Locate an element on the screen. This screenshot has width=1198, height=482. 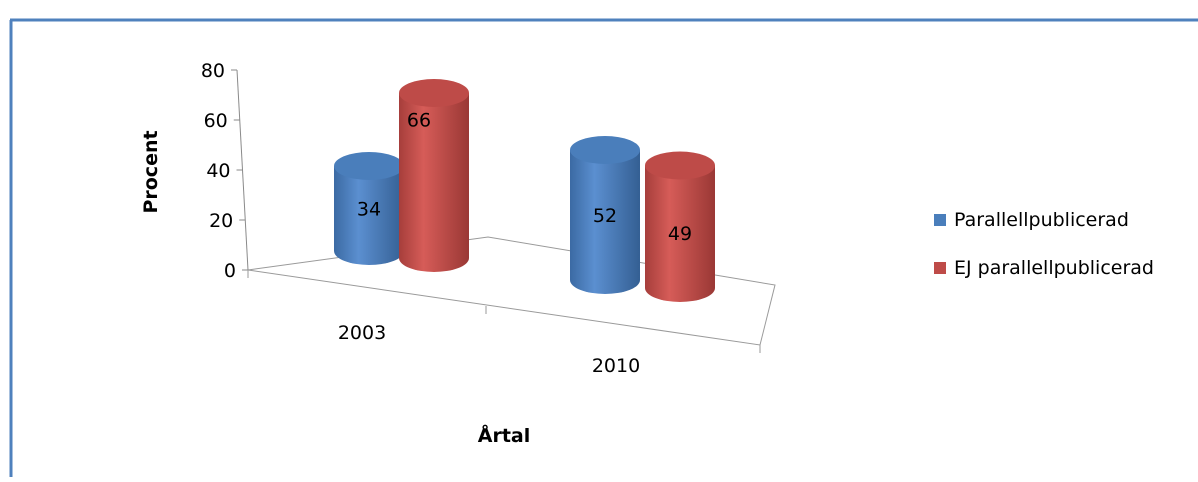
data-label: 66 is located at coordinates (419, 120).